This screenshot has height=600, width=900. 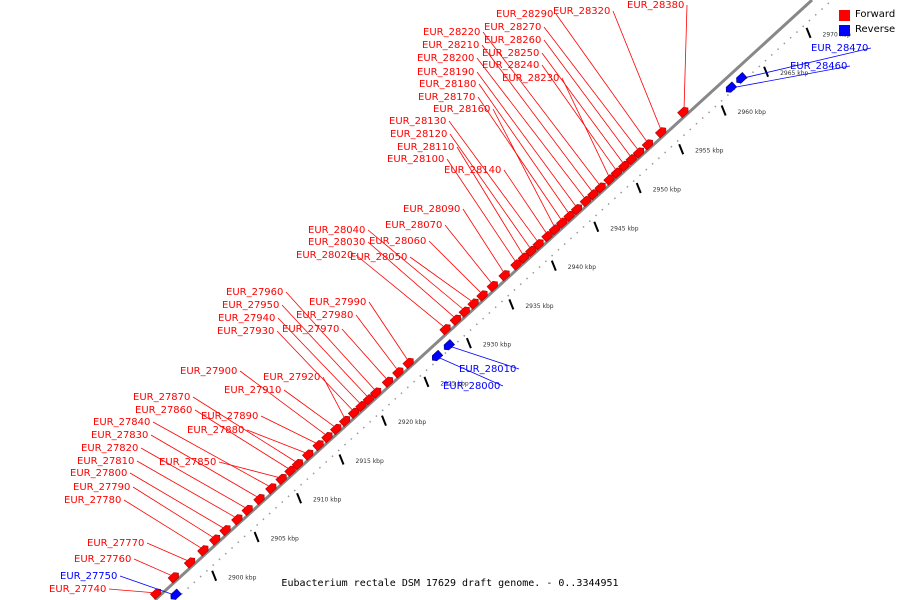 I want to click on gene-label: EUR_28190, so click(x=445, y=72).